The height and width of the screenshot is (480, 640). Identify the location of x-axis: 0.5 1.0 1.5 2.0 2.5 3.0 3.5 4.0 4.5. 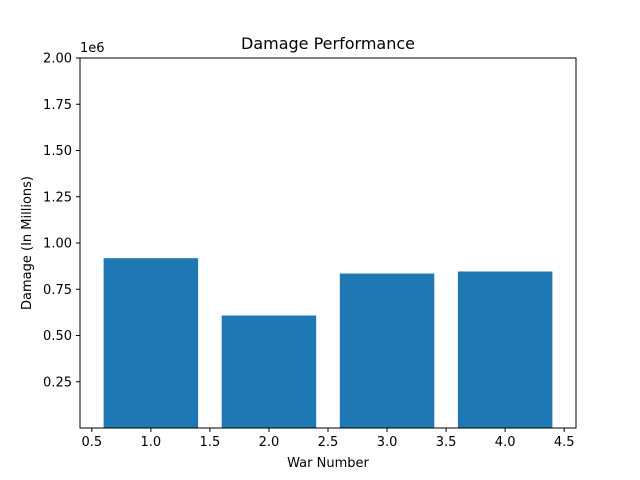
(328, 439).